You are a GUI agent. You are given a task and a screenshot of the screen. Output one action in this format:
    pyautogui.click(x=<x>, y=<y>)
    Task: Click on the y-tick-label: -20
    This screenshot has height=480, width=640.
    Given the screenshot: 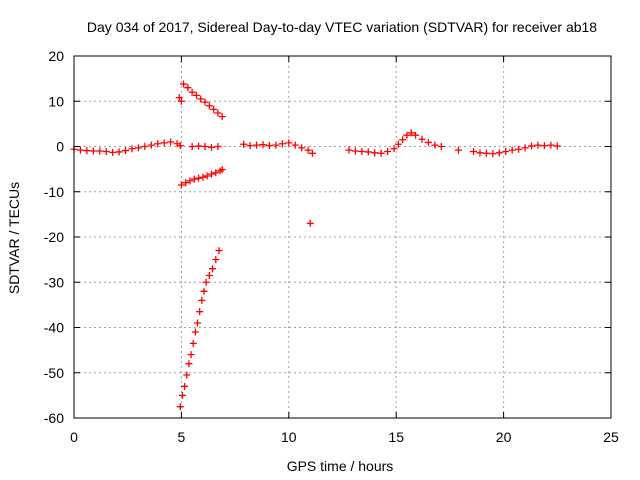 What is the action you would take?
    pyautogui.click(x=54, y=237)
    